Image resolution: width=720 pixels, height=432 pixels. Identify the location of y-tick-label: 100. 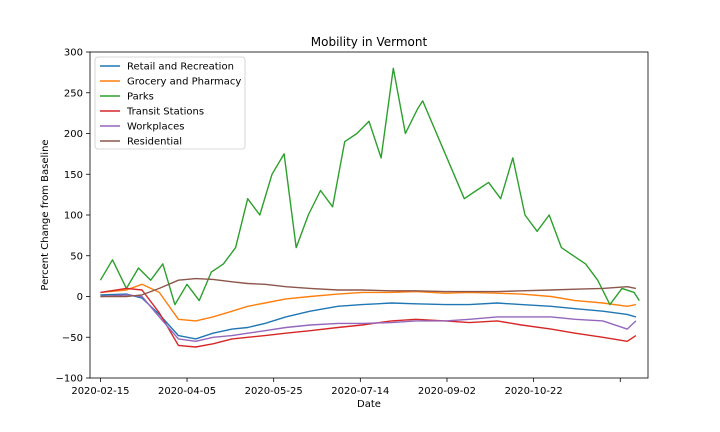
(73, 216).